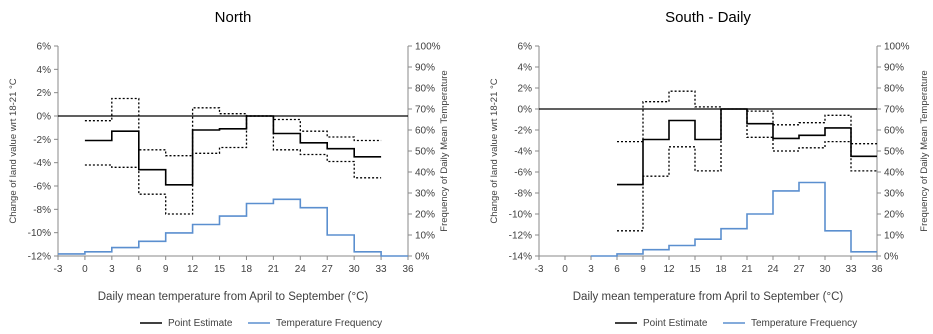 This screenshot has height=334, width=933. What do you see at coordinates (520, 257) in the screenshot?
I see `y-tick-label: -14%` at bounding box center [520, 257].